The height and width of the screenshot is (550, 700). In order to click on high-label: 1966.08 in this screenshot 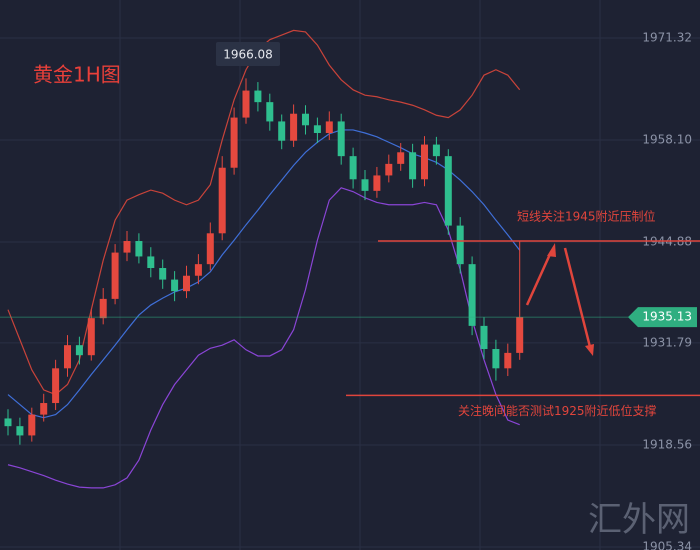, I will do `click(248, 55)`.